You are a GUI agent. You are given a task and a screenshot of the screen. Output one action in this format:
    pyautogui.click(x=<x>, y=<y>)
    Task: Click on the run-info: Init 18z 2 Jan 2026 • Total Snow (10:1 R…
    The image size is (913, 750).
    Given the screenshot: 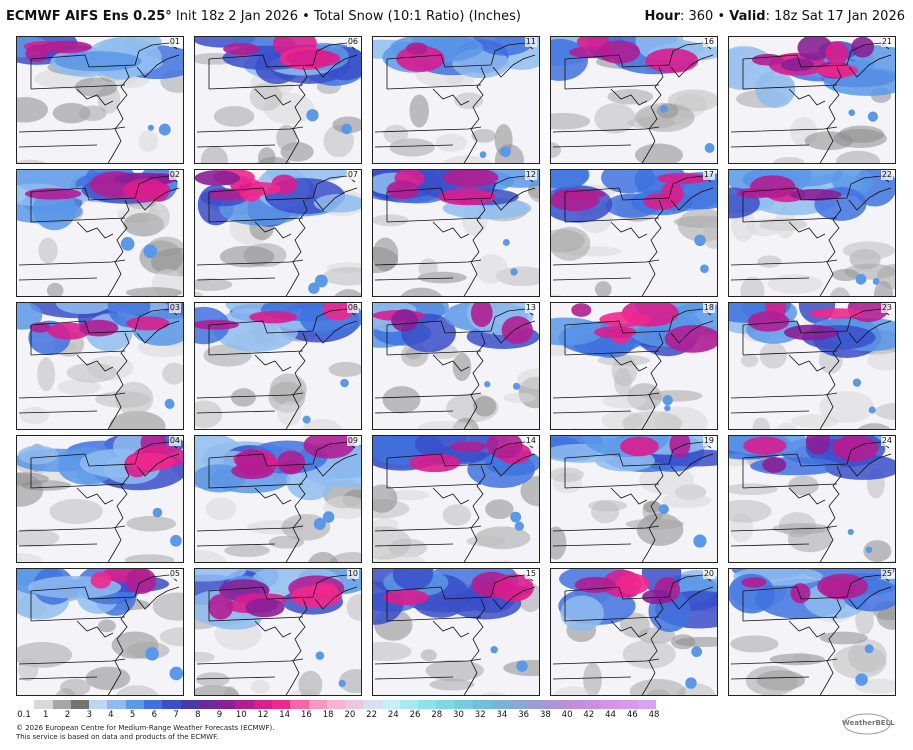 What is the action you would take?
    pyautogui.click(x=348, y=16)
    